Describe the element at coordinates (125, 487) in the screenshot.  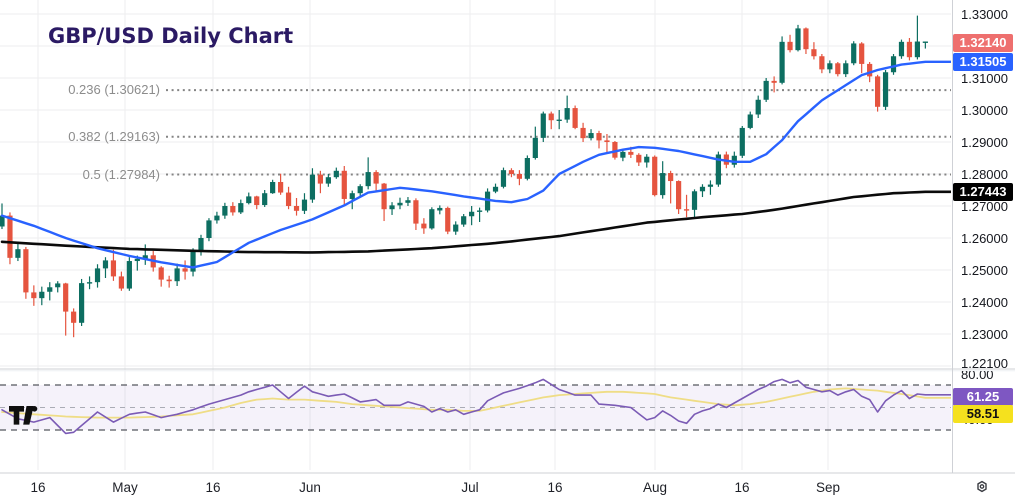
I see `time-tick: May` at that location.